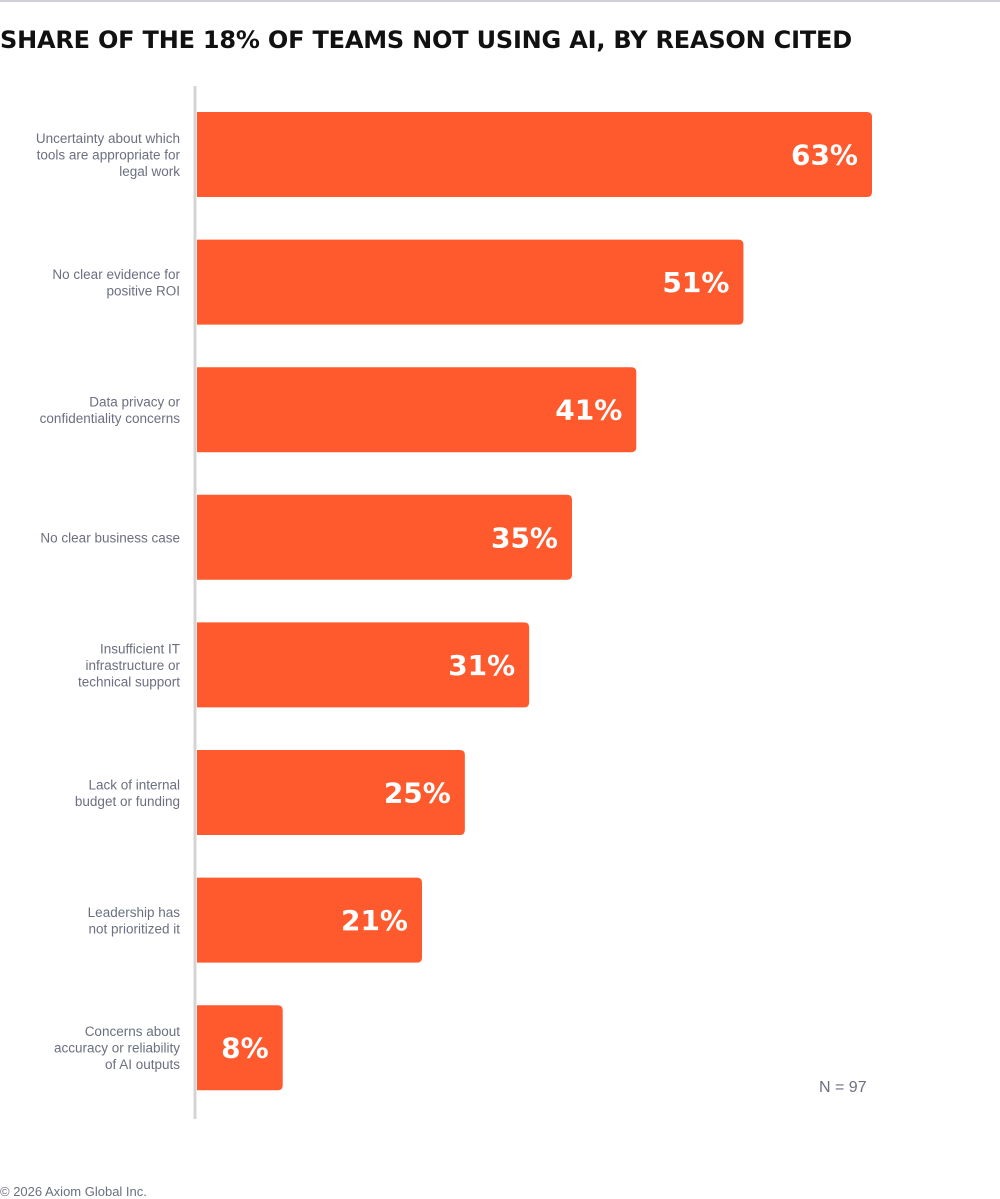 The width and height of the screenshot is (1000, 1199). I want to click on category-label-line: of AI outputs, so click(142, 1064).